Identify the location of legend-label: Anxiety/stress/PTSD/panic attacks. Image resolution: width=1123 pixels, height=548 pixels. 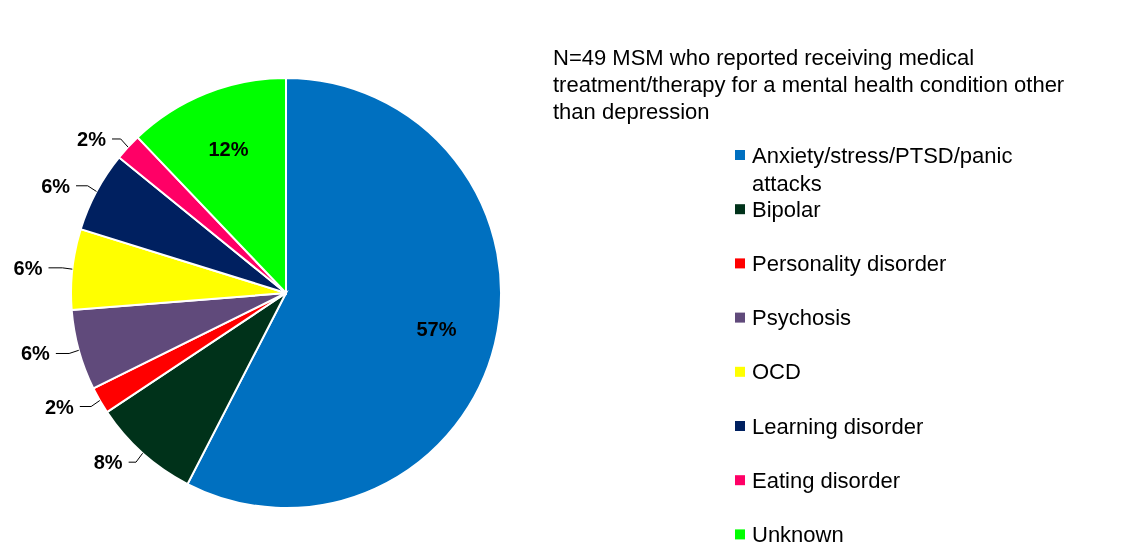
(882, 169).